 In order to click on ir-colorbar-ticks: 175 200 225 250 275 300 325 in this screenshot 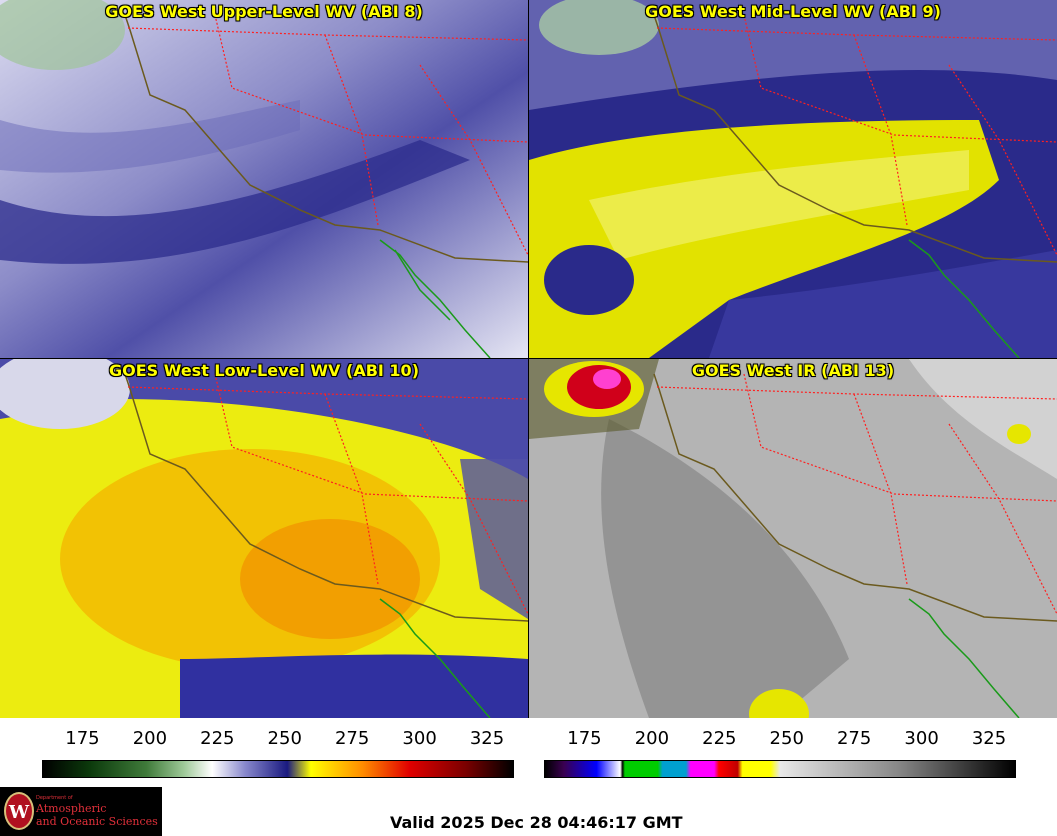, I will do `click(780, 739)`.